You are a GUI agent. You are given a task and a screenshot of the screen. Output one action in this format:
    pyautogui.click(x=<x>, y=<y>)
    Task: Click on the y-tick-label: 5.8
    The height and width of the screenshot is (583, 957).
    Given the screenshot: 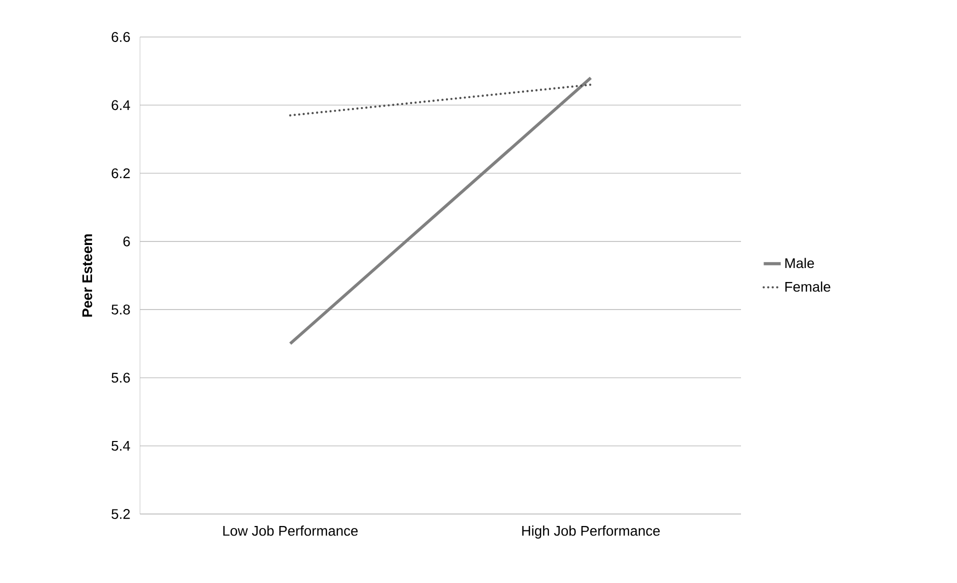 What is the action you would take?
    pyautogui.click(x=121, y=309)
    